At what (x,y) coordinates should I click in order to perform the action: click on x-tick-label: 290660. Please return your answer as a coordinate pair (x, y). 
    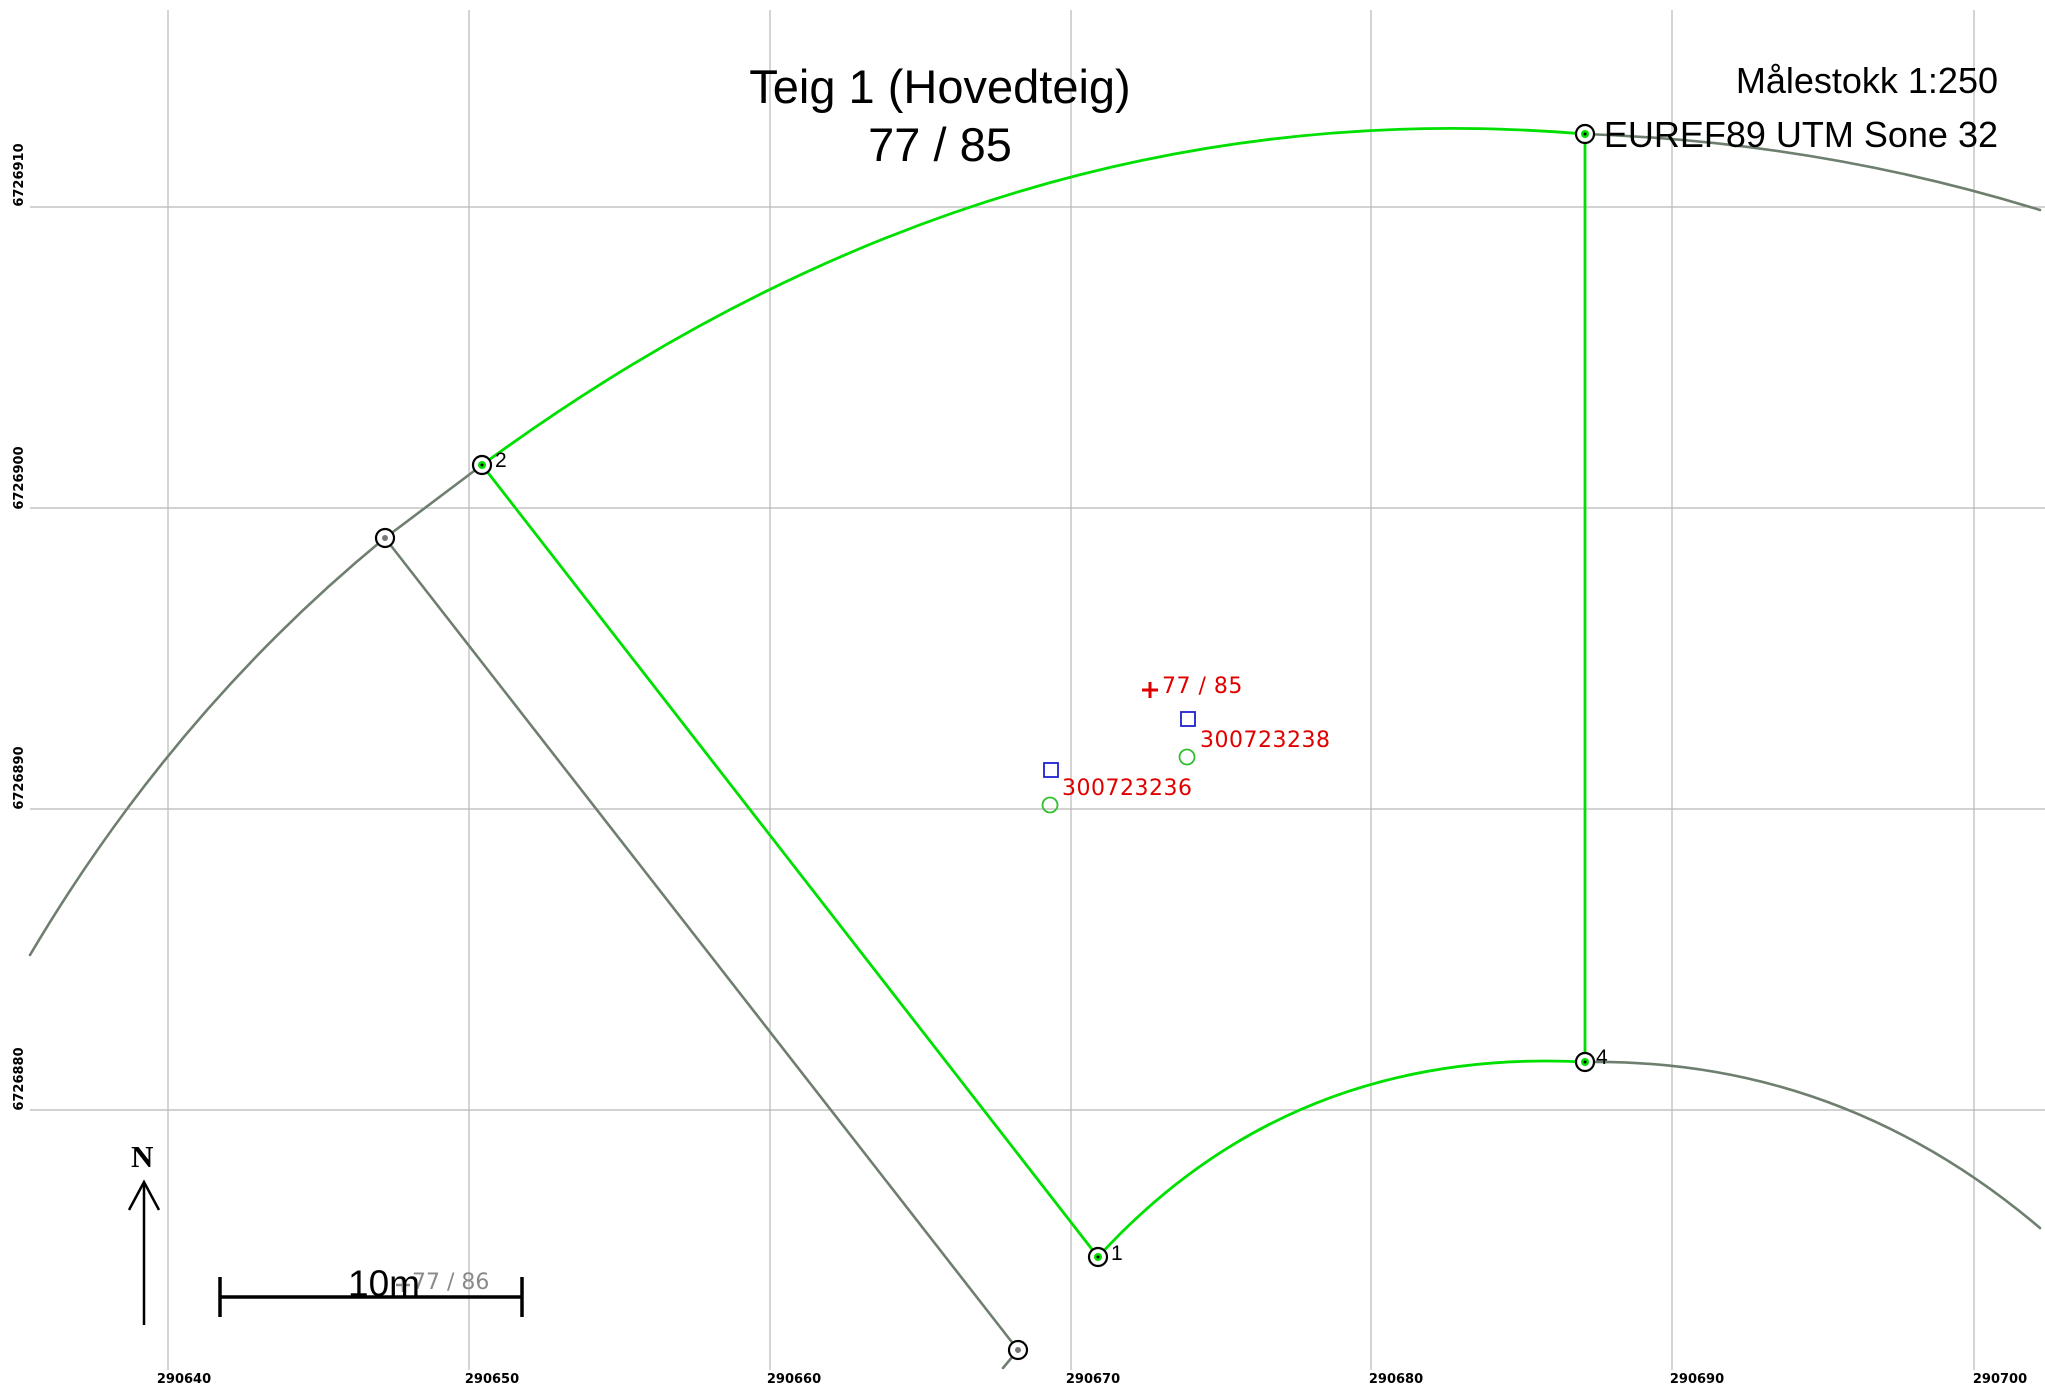
    Looking at the image, I should click on (794, 1379).